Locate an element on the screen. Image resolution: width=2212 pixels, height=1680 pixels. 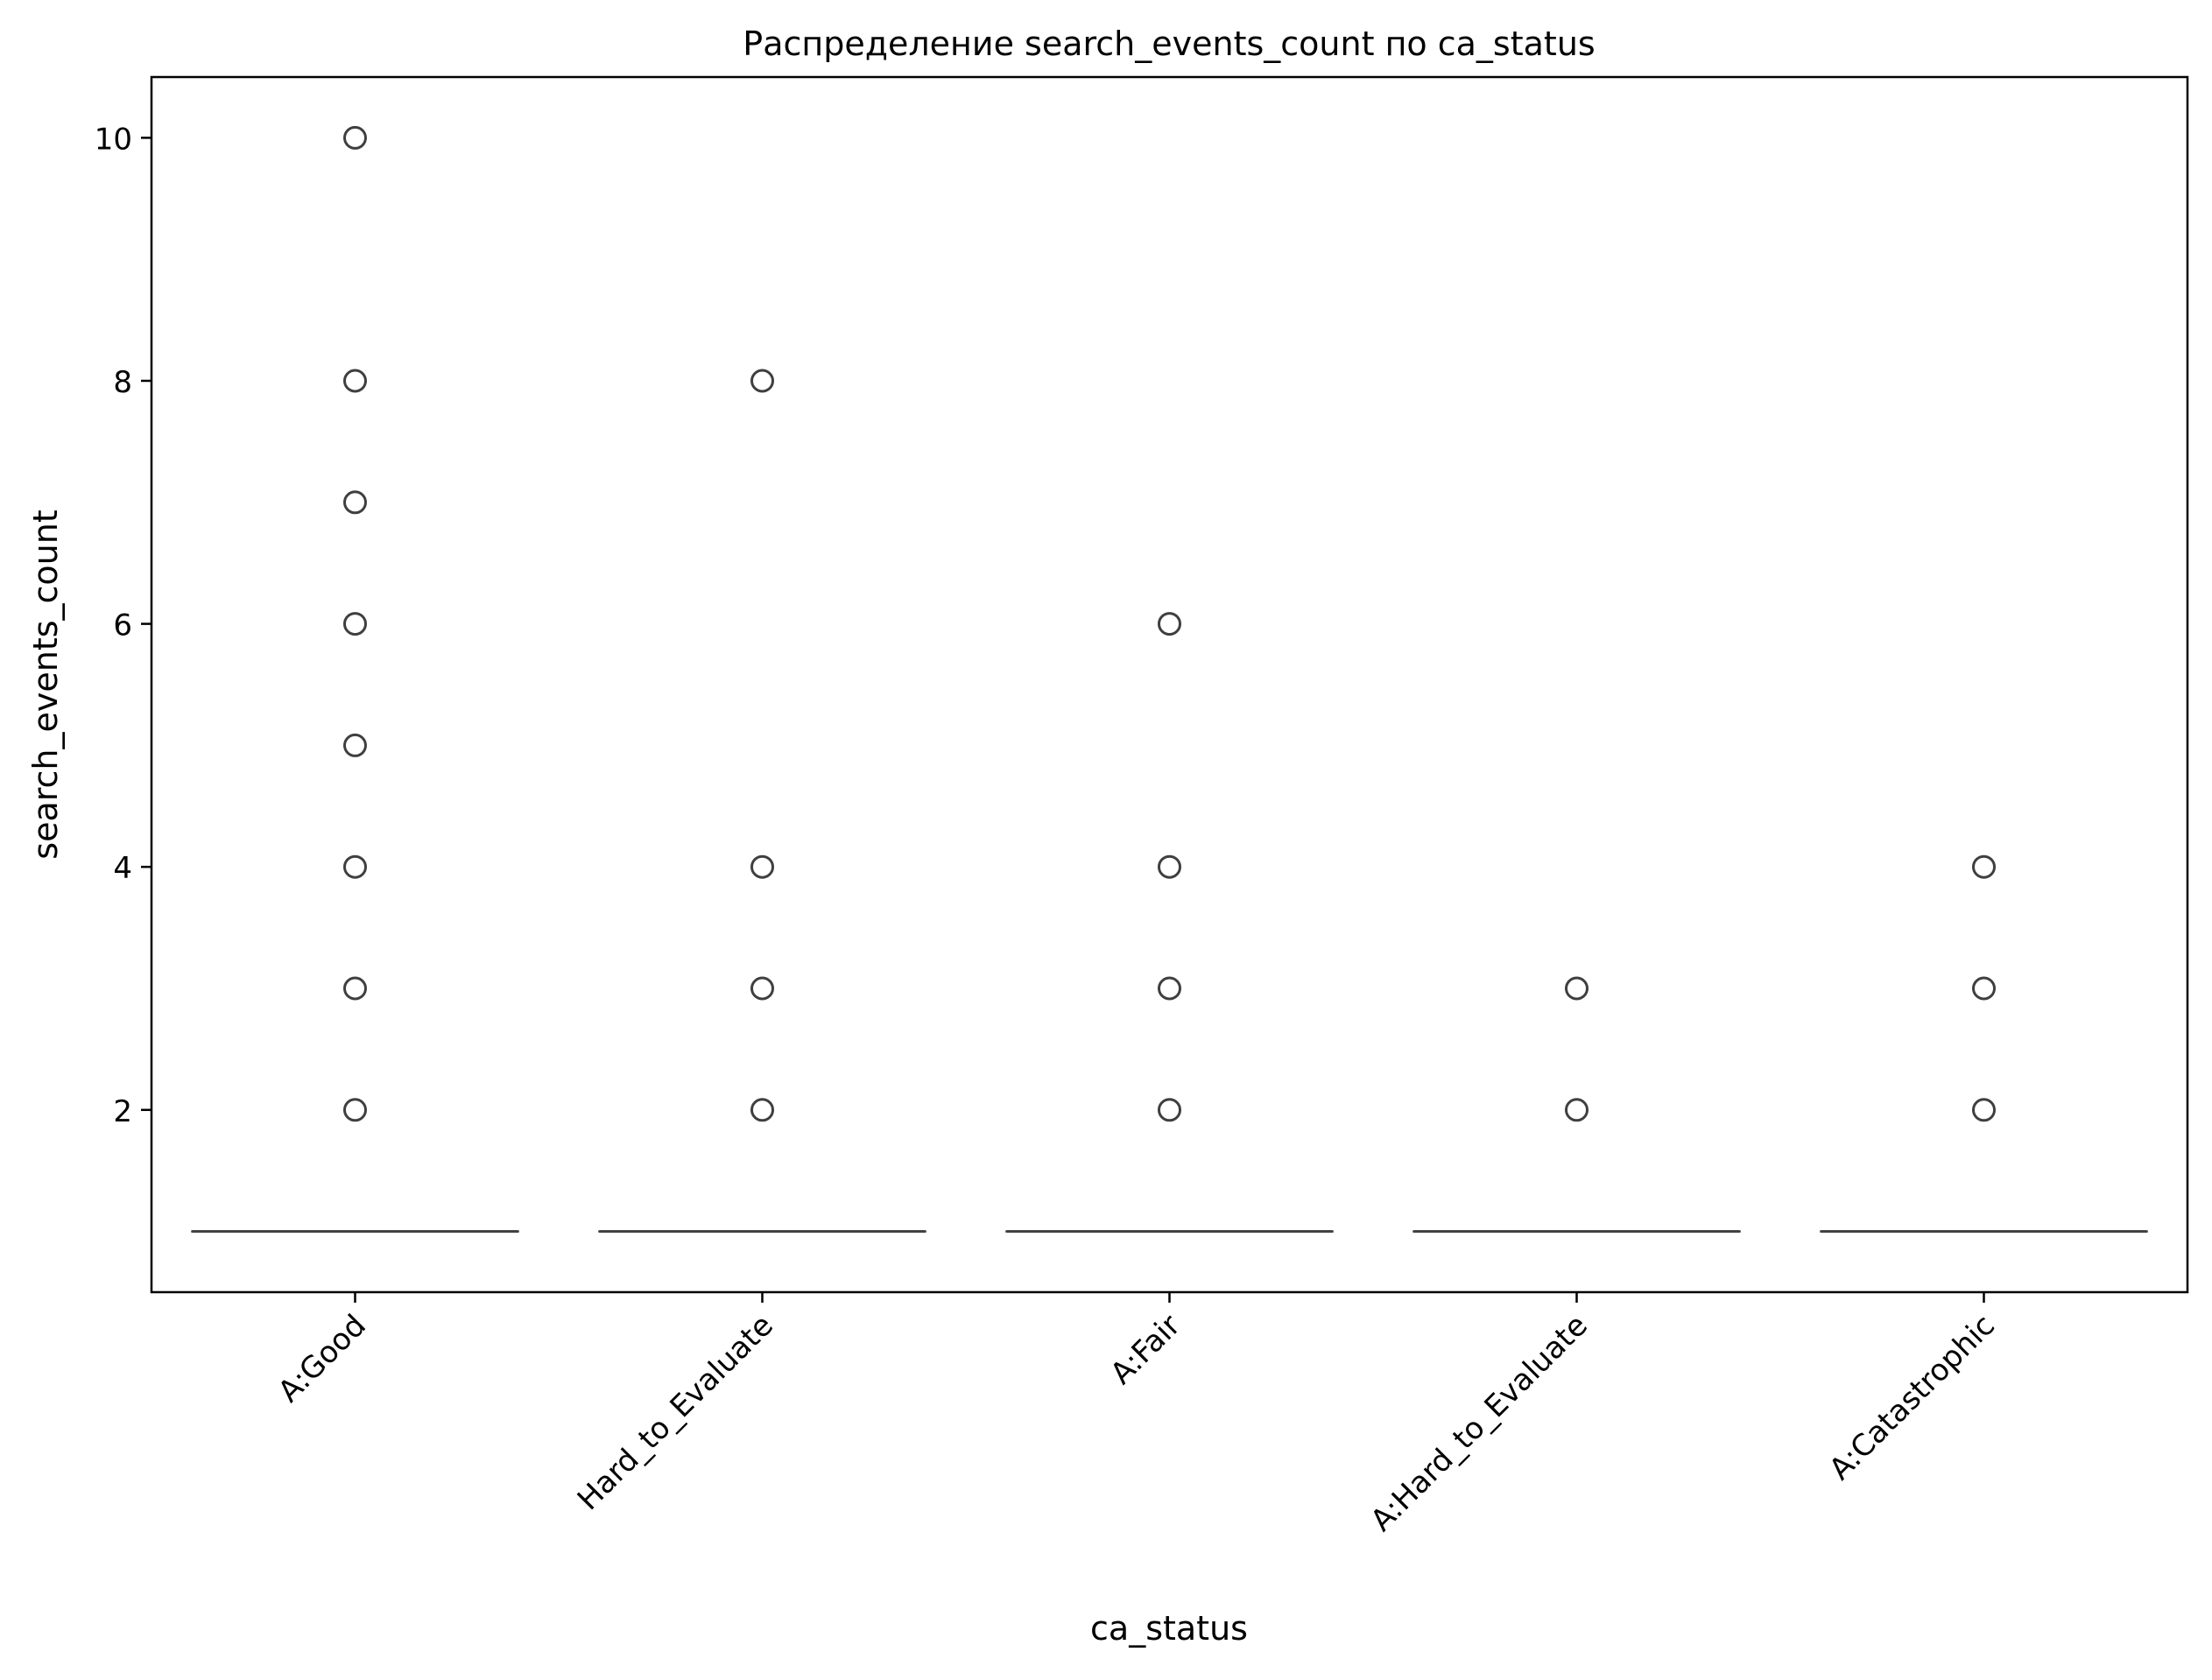
y-tick-label: 8 is located at coordinates (122, 382).